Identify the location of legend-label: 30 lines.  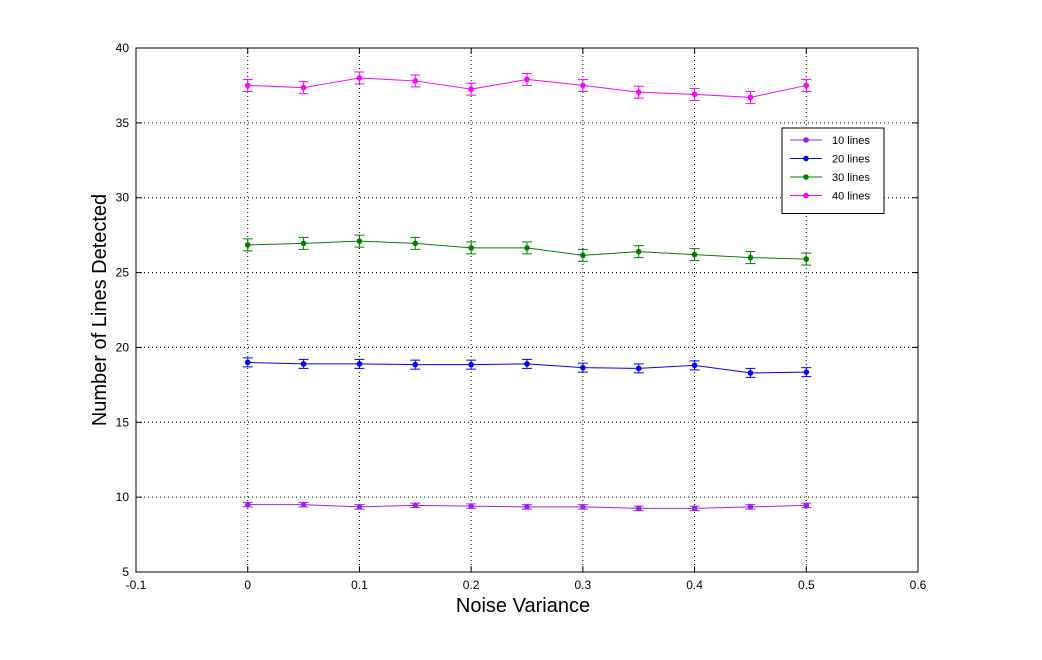
(851, 178).